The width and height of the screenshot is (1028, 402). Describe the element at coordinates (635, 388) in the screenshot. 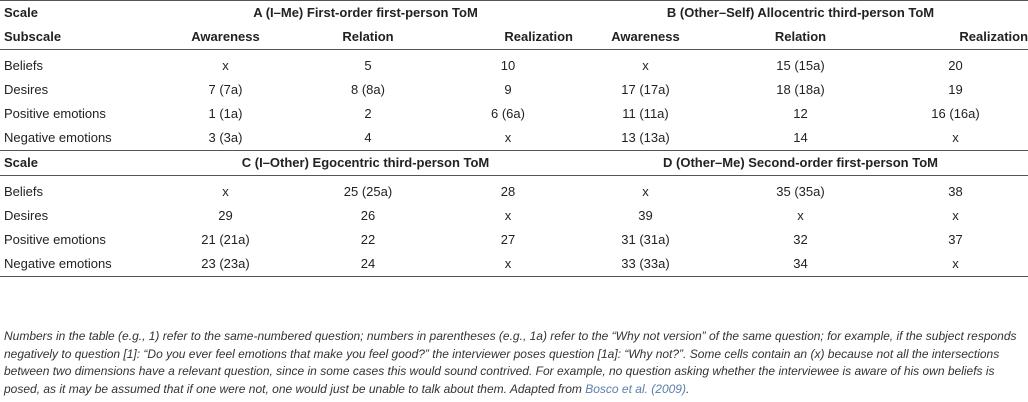

I see `reference-link: Bosco et al. (2009)` at that location.